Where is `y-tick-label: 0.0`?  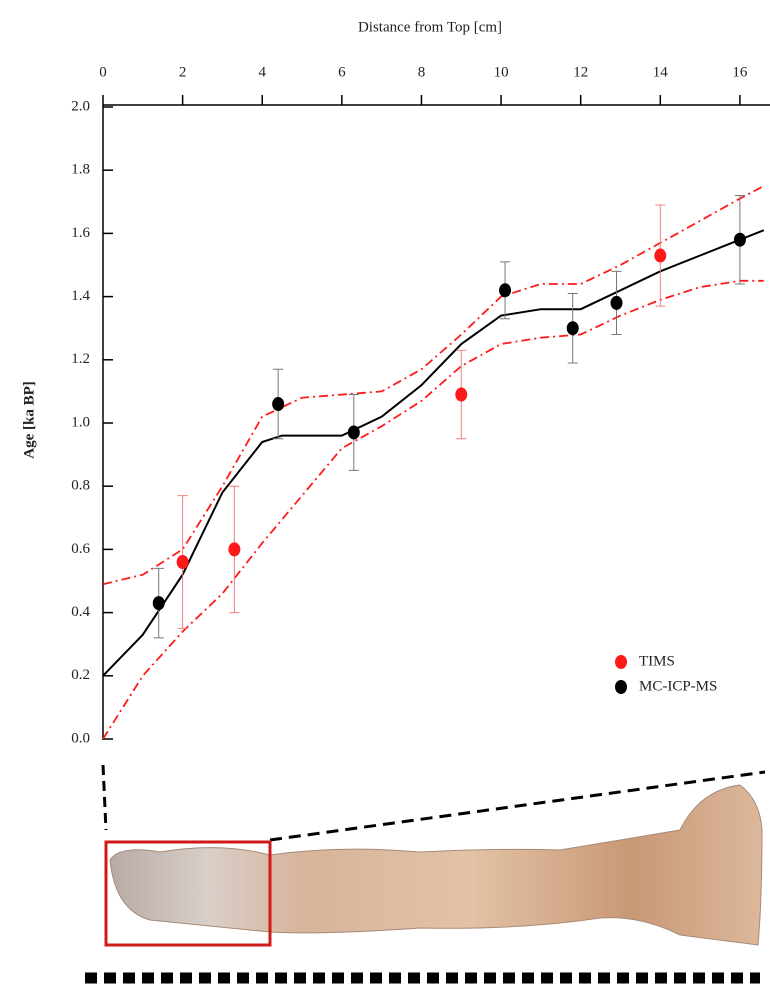
y-tick-label: 0.0 is located at coordinates (80, 738).